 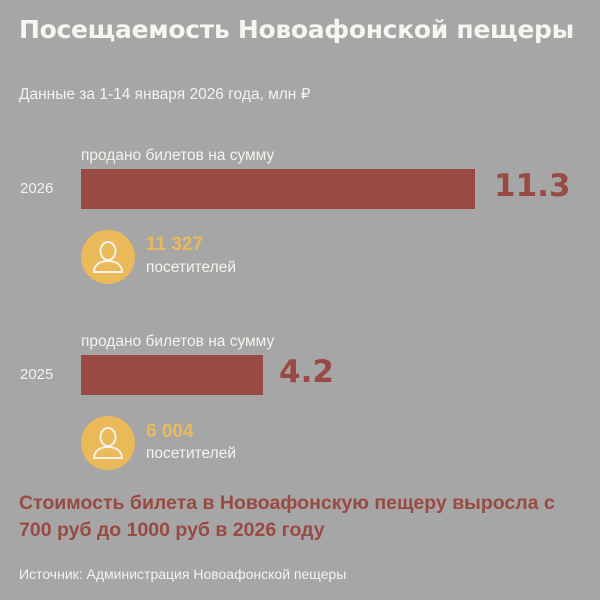 What do you see at coordinates (175, 244) in the screenshot?
I see `visitors-count-2026: 11 327` at bounding box center [175, 244].